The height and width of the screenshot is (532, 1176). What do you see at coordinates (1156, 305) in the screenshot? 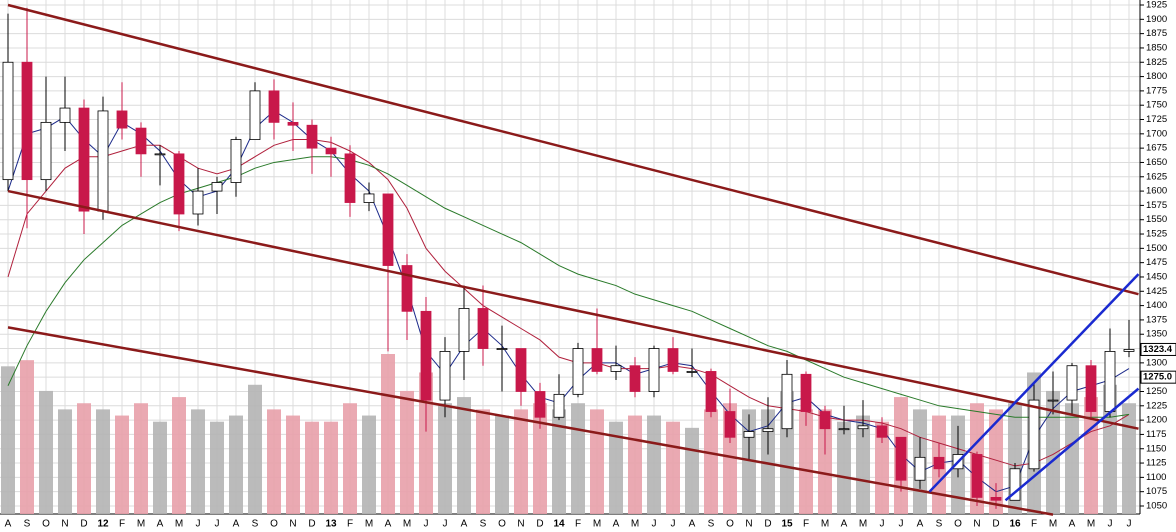
I see `y-tick-label: 1400` at bounding box center [1156, 305].